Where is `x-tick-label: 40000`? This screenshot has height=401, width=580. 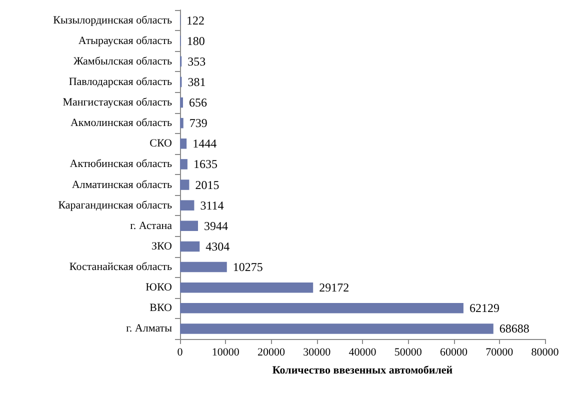 x-tick-label: 40000 is located at coordinates (362, 352).